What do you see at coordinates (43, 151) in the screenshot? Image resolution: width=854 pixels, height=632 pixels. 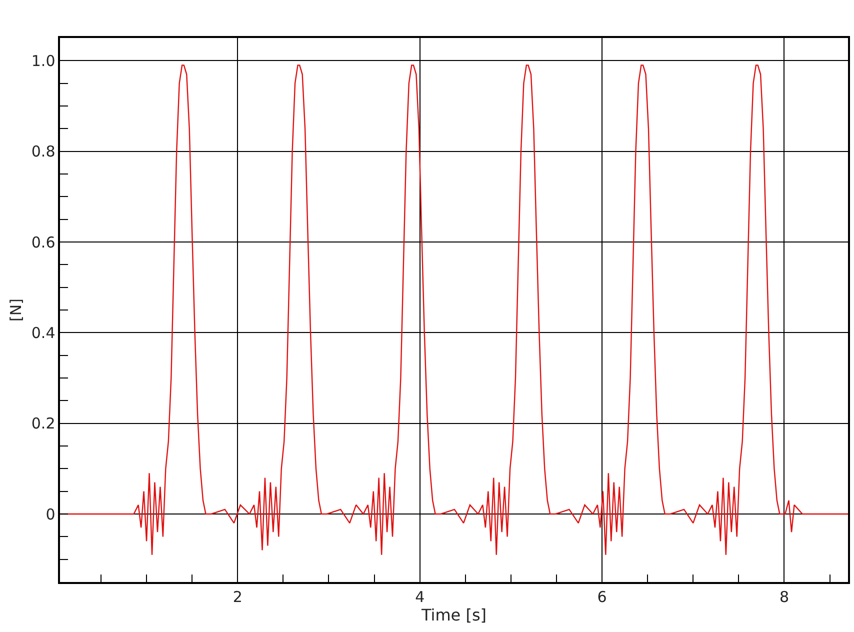 I see `y-tick-label: 0.8` at bounding box center [43, 151].